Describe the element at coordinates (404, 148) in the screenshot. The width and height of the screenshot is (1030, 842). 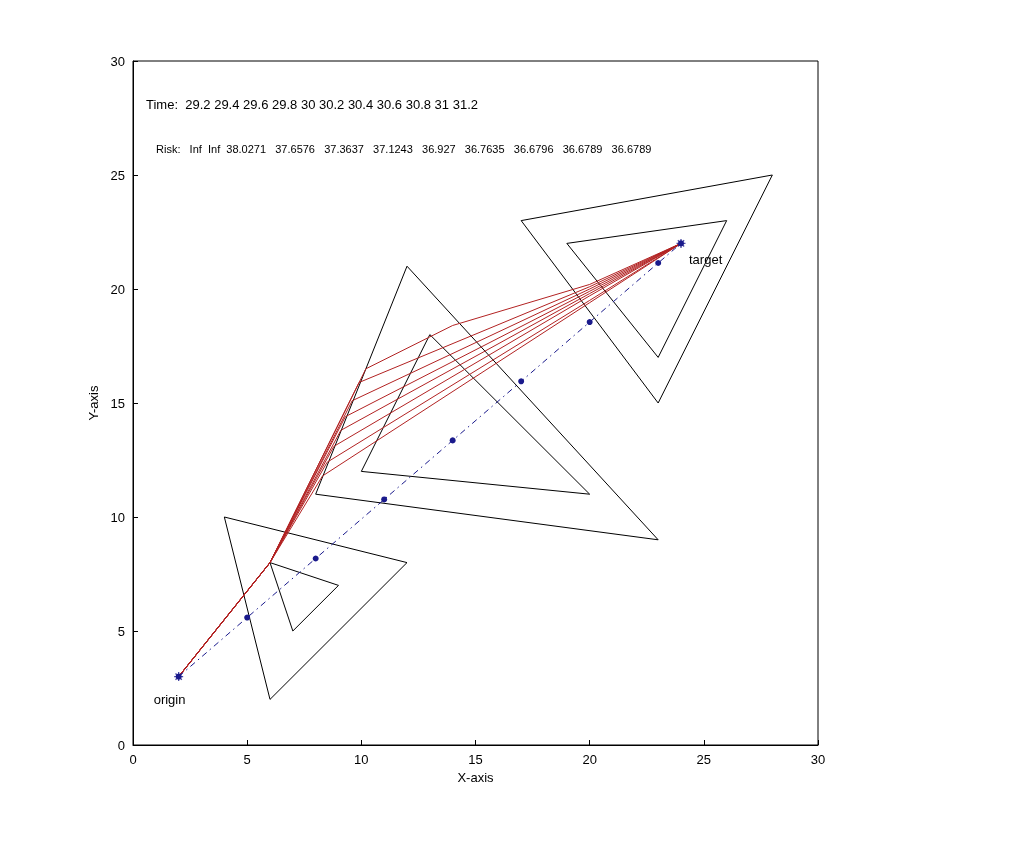
I see `annotation: Risk: Inf Inf 38.0271 37.6576 37.3637 37.1243 36.927 36.7635 36.6796 36.6789 36.6789` at that location.